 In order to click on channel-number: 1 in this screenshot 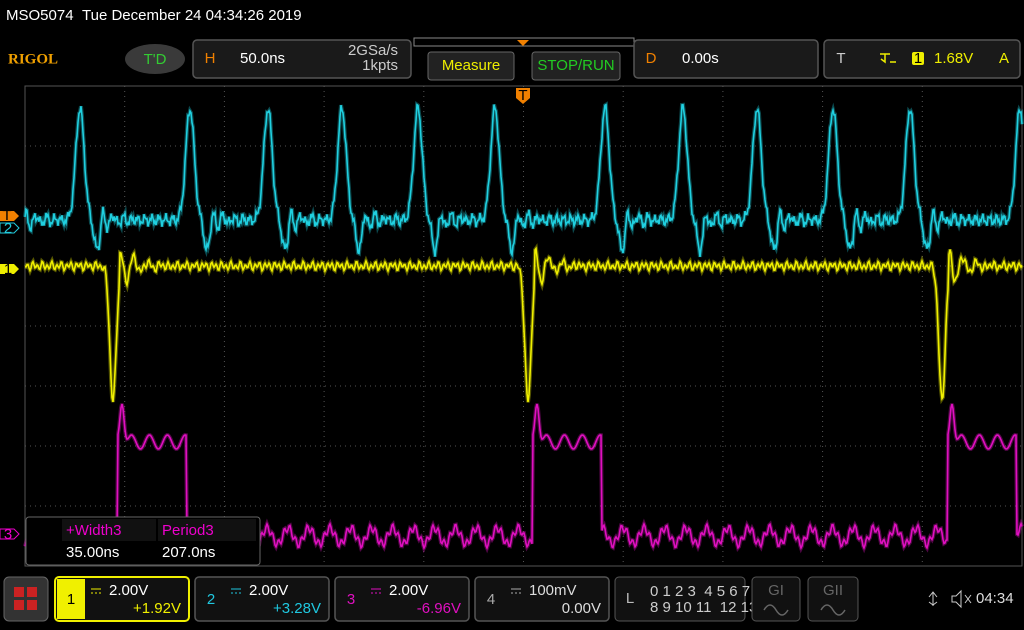, I will do `click(71, 599)`.